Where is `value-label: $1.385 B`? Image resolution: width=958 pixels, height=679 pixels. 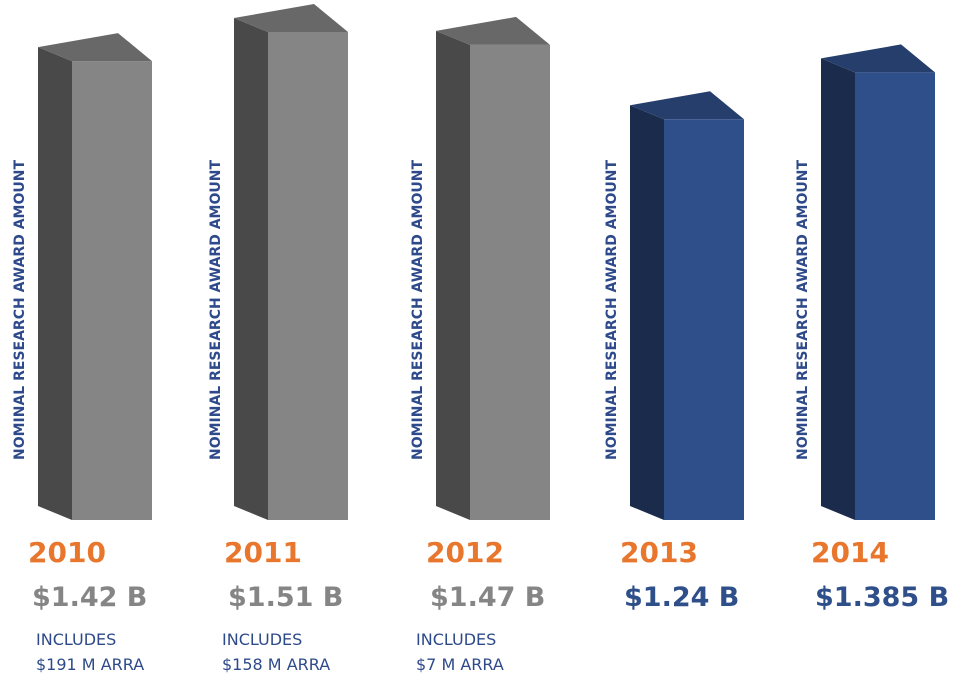 value-label: $1.385 B is located at coordinates (882, 597).